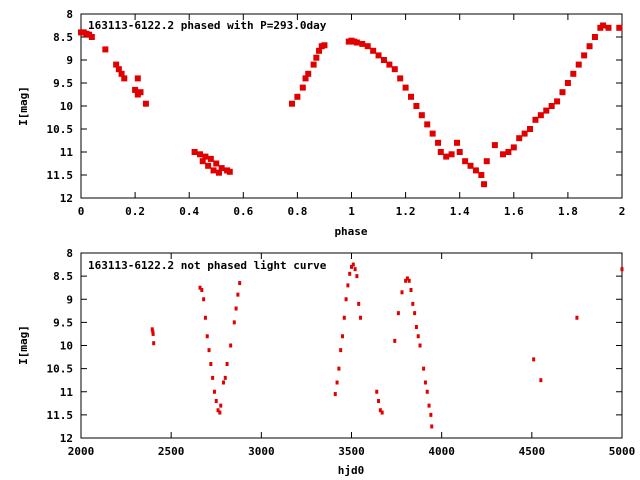 This screenshot has width=640, height=480. What do you see at coordinates (60, 175) in the screenshot?
I see `y-tick-label: 11.5` at bounding box center [60, 175].